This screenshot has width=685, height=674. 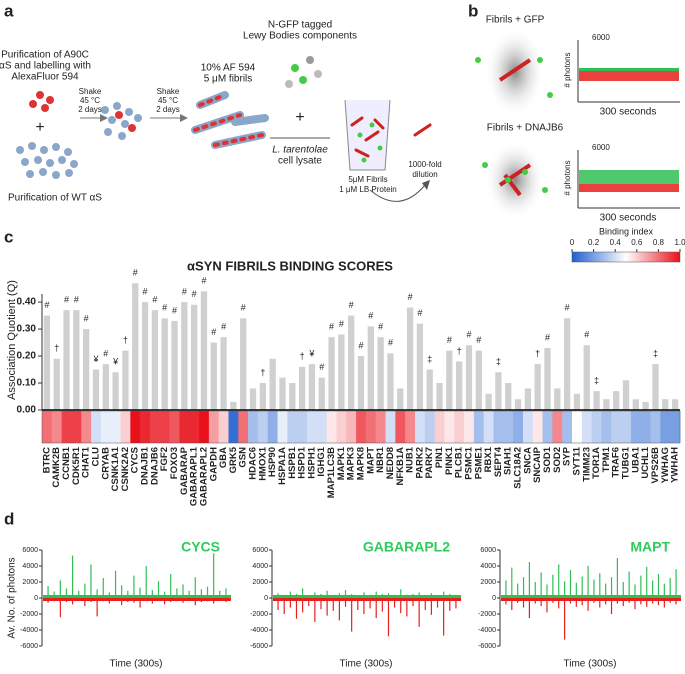 What do you see at coordinates (659, 242) in the screenshot?
I see `colorbar-tick-label: 0.8` at bounding box center [659, 242].